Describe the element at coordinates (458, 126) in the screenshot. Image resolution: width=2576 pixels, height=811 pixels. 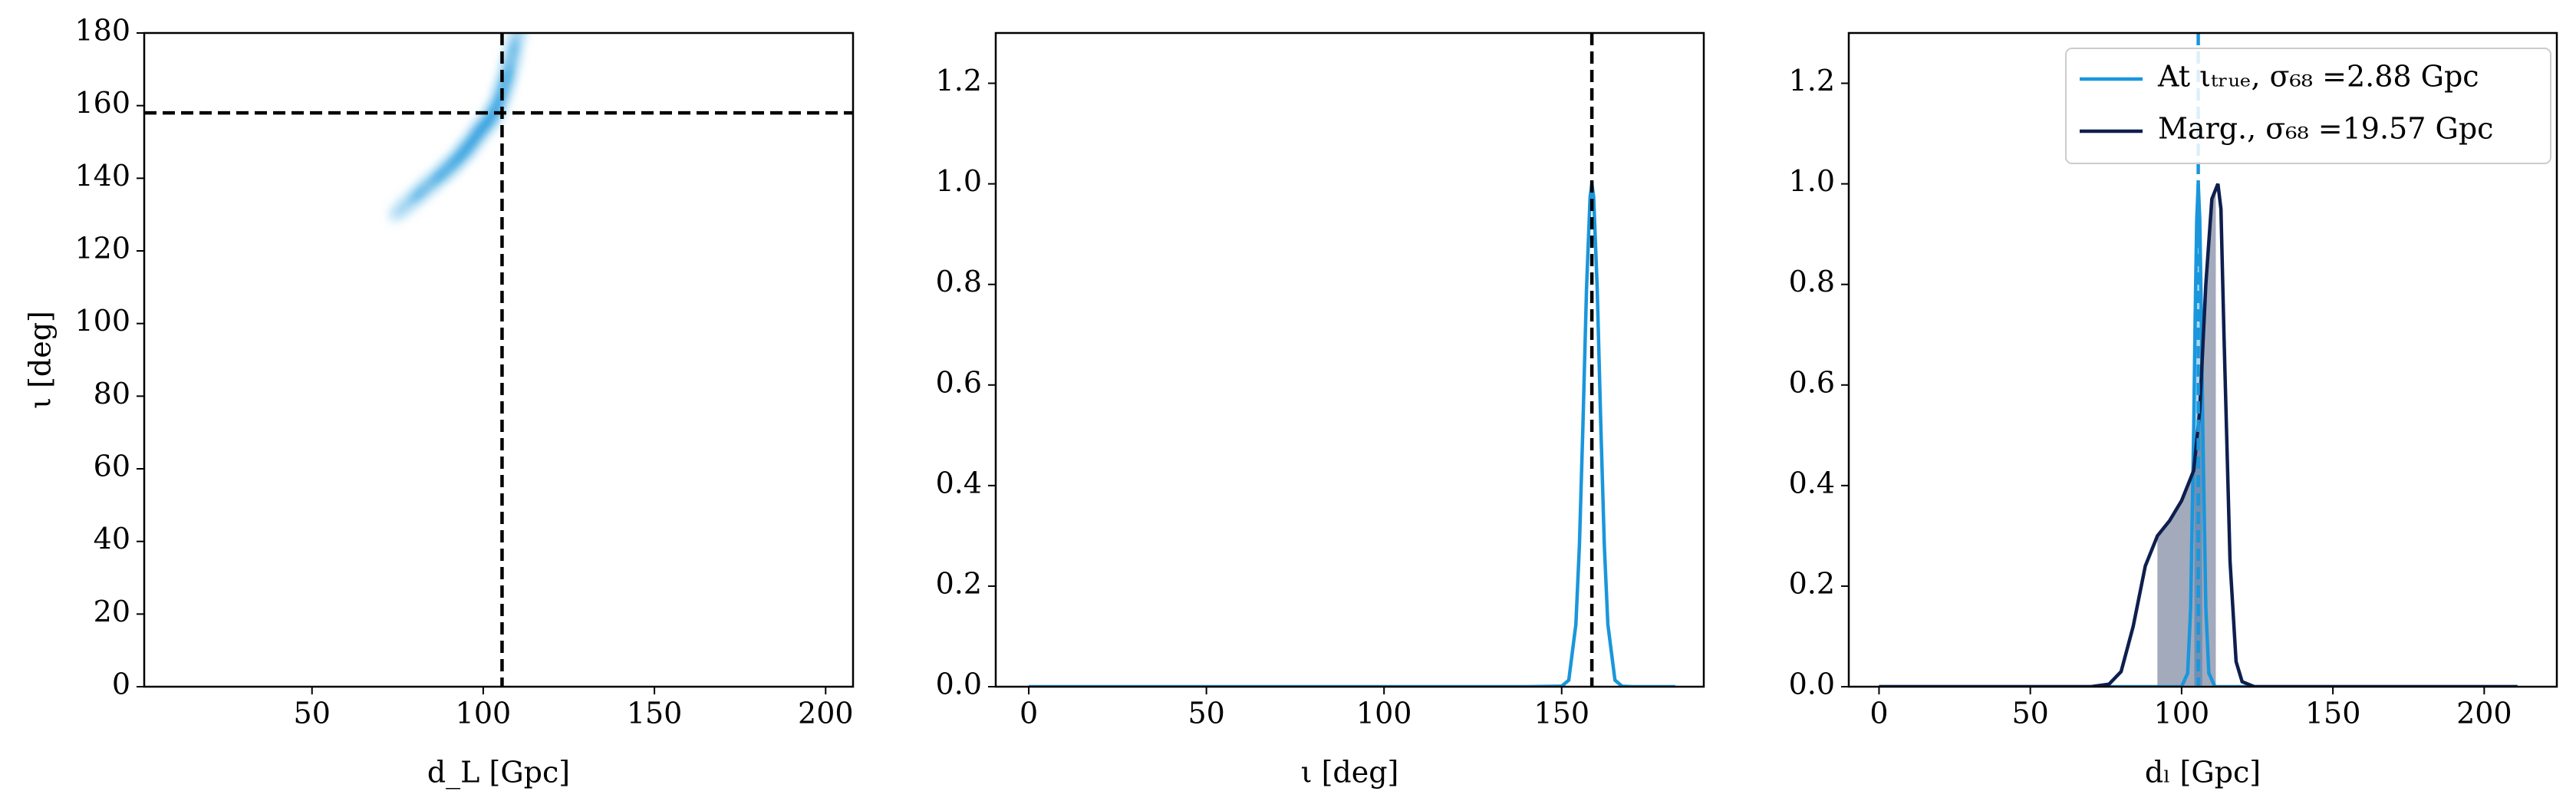
I see `density` at that location.